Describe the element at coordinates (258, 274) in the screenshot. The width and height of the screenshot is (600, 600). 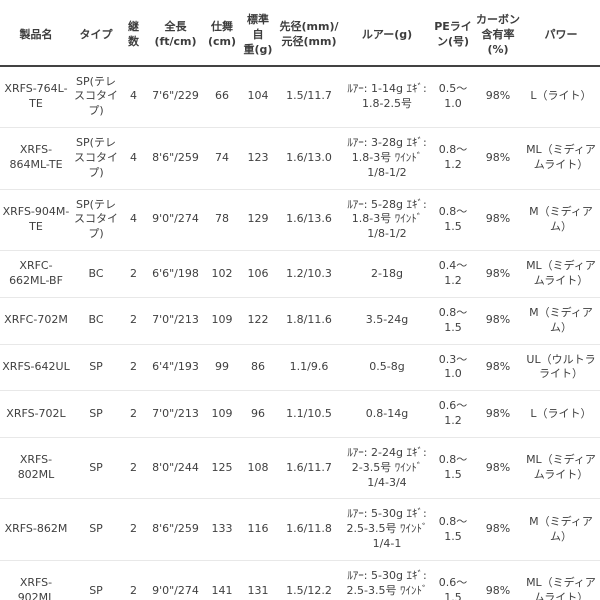
I see `cell-weight: 106` at that location.